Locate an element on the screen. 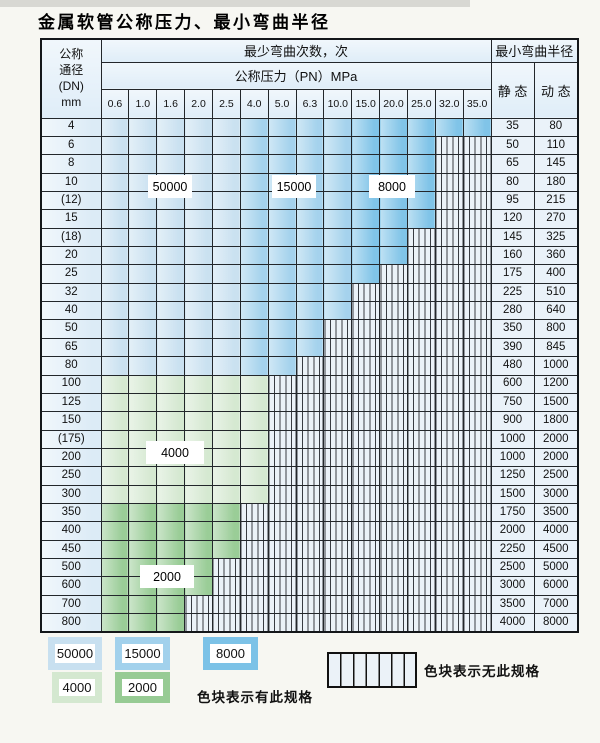  dn-cell: 450 is located at coordinates (71, 549).